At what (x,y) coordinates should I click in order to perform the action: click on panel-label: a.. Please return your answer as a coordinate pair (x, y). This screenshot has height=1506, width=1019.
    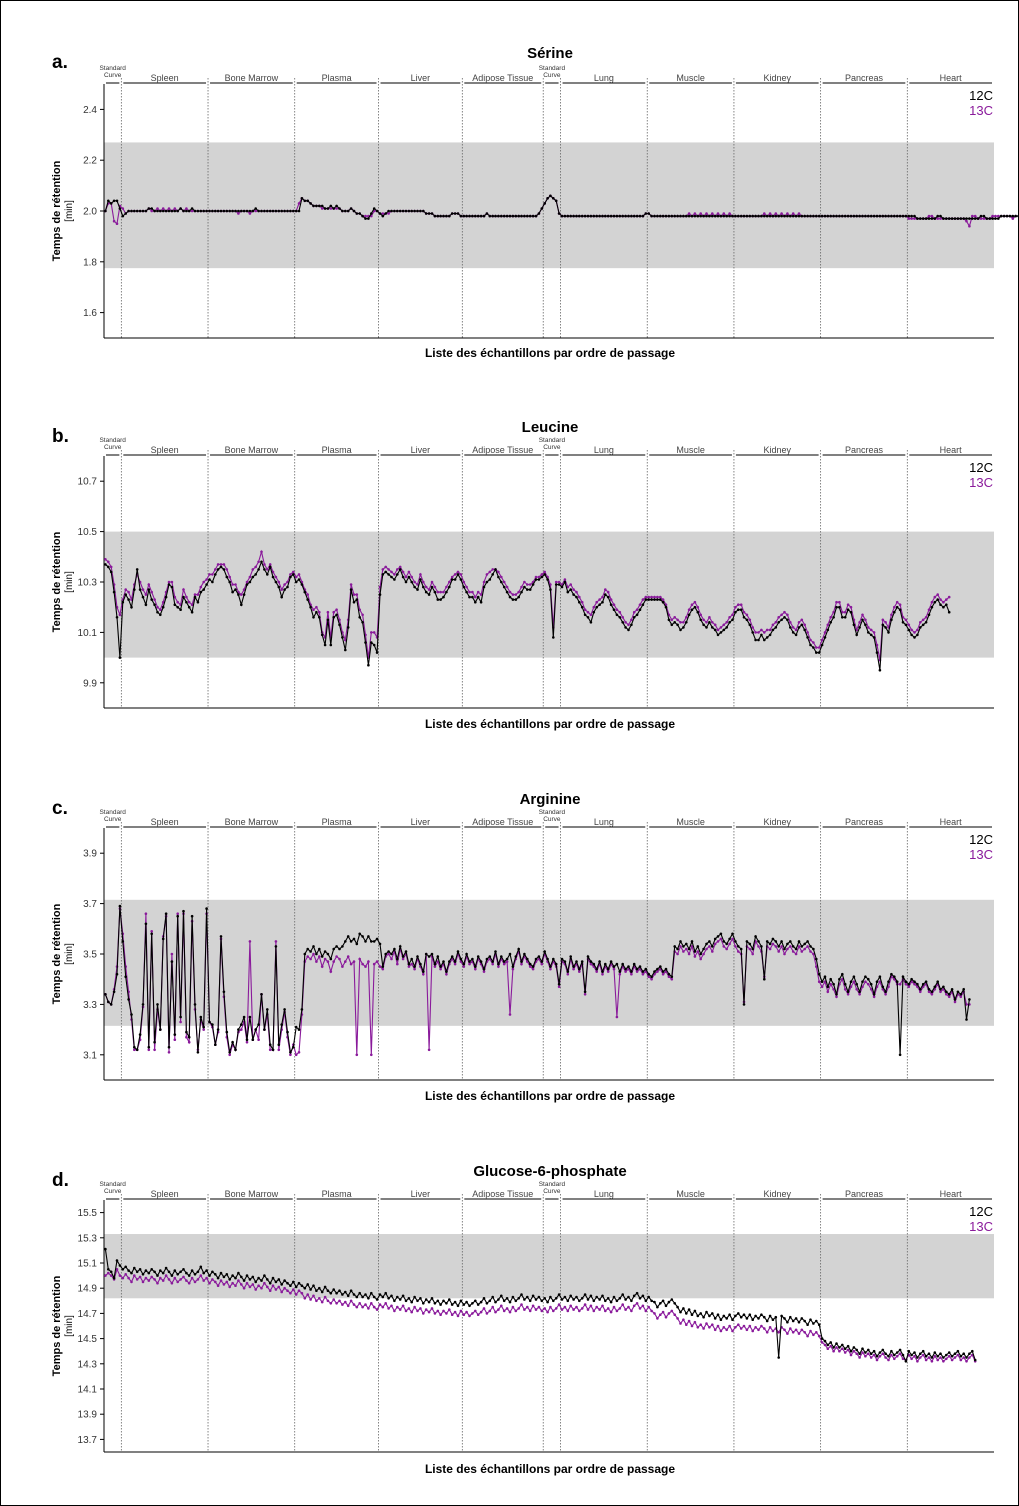
    Looking at the image, I should click on (60, 62).